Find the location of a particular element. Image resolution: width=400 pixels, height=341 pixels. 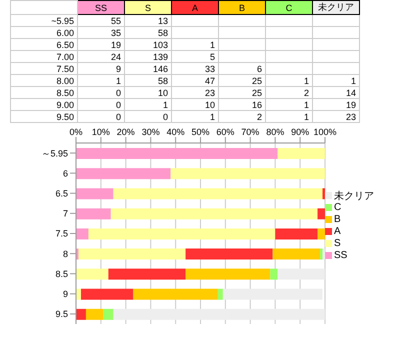

data-label: 33 is located at coordinates (195, 68).